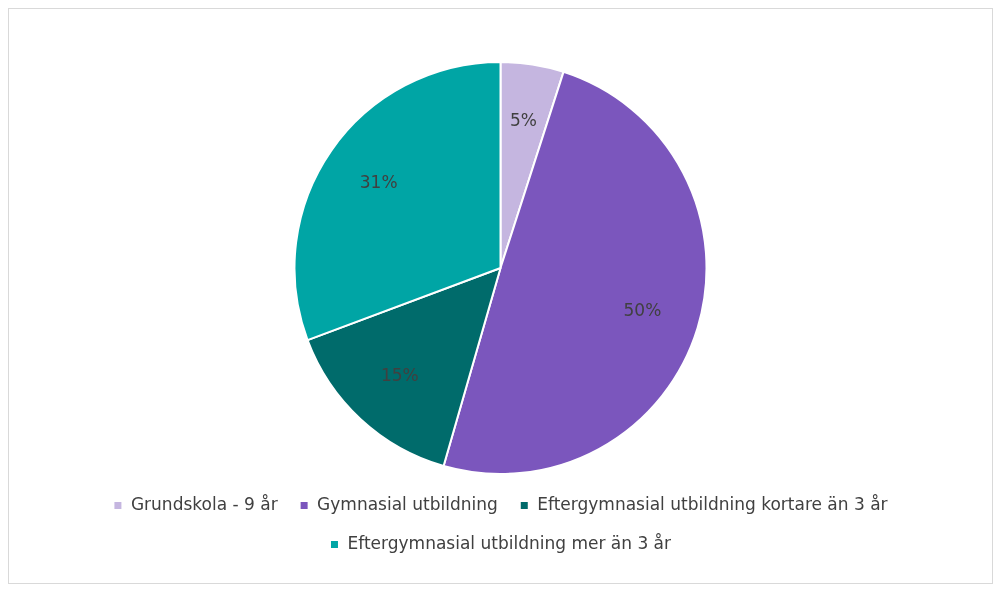  I want to click on legend-label: Eftergymnasial utbildning kortare än 3 år, so click(712, 503).